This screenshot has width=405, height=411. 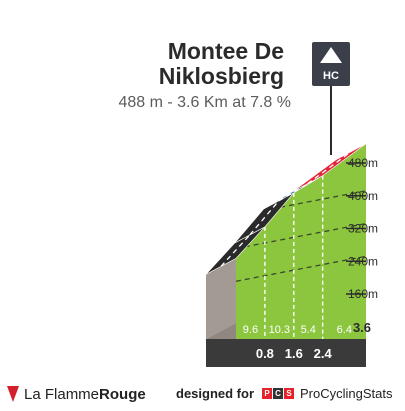 I want to click on y-tick-label: 160m, so click(x=363, y=294).